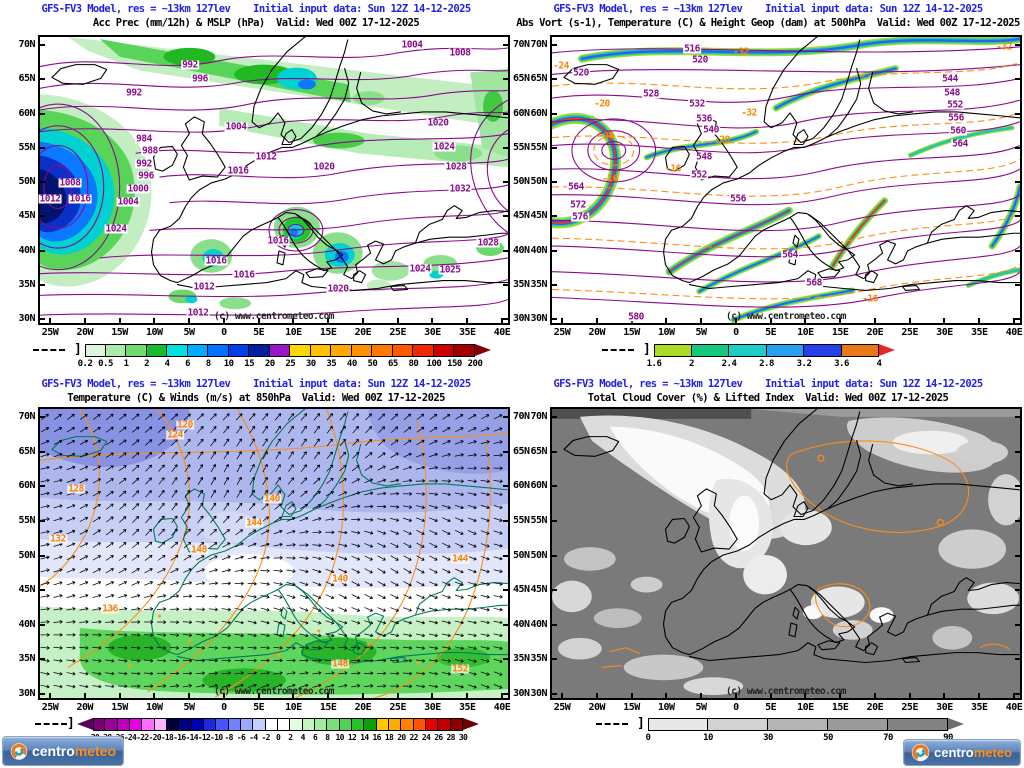 Image resolution: width=1024 pixels, height=768 pixels. I want to click on colorbar-tick-label: 30, so click(463, 737).